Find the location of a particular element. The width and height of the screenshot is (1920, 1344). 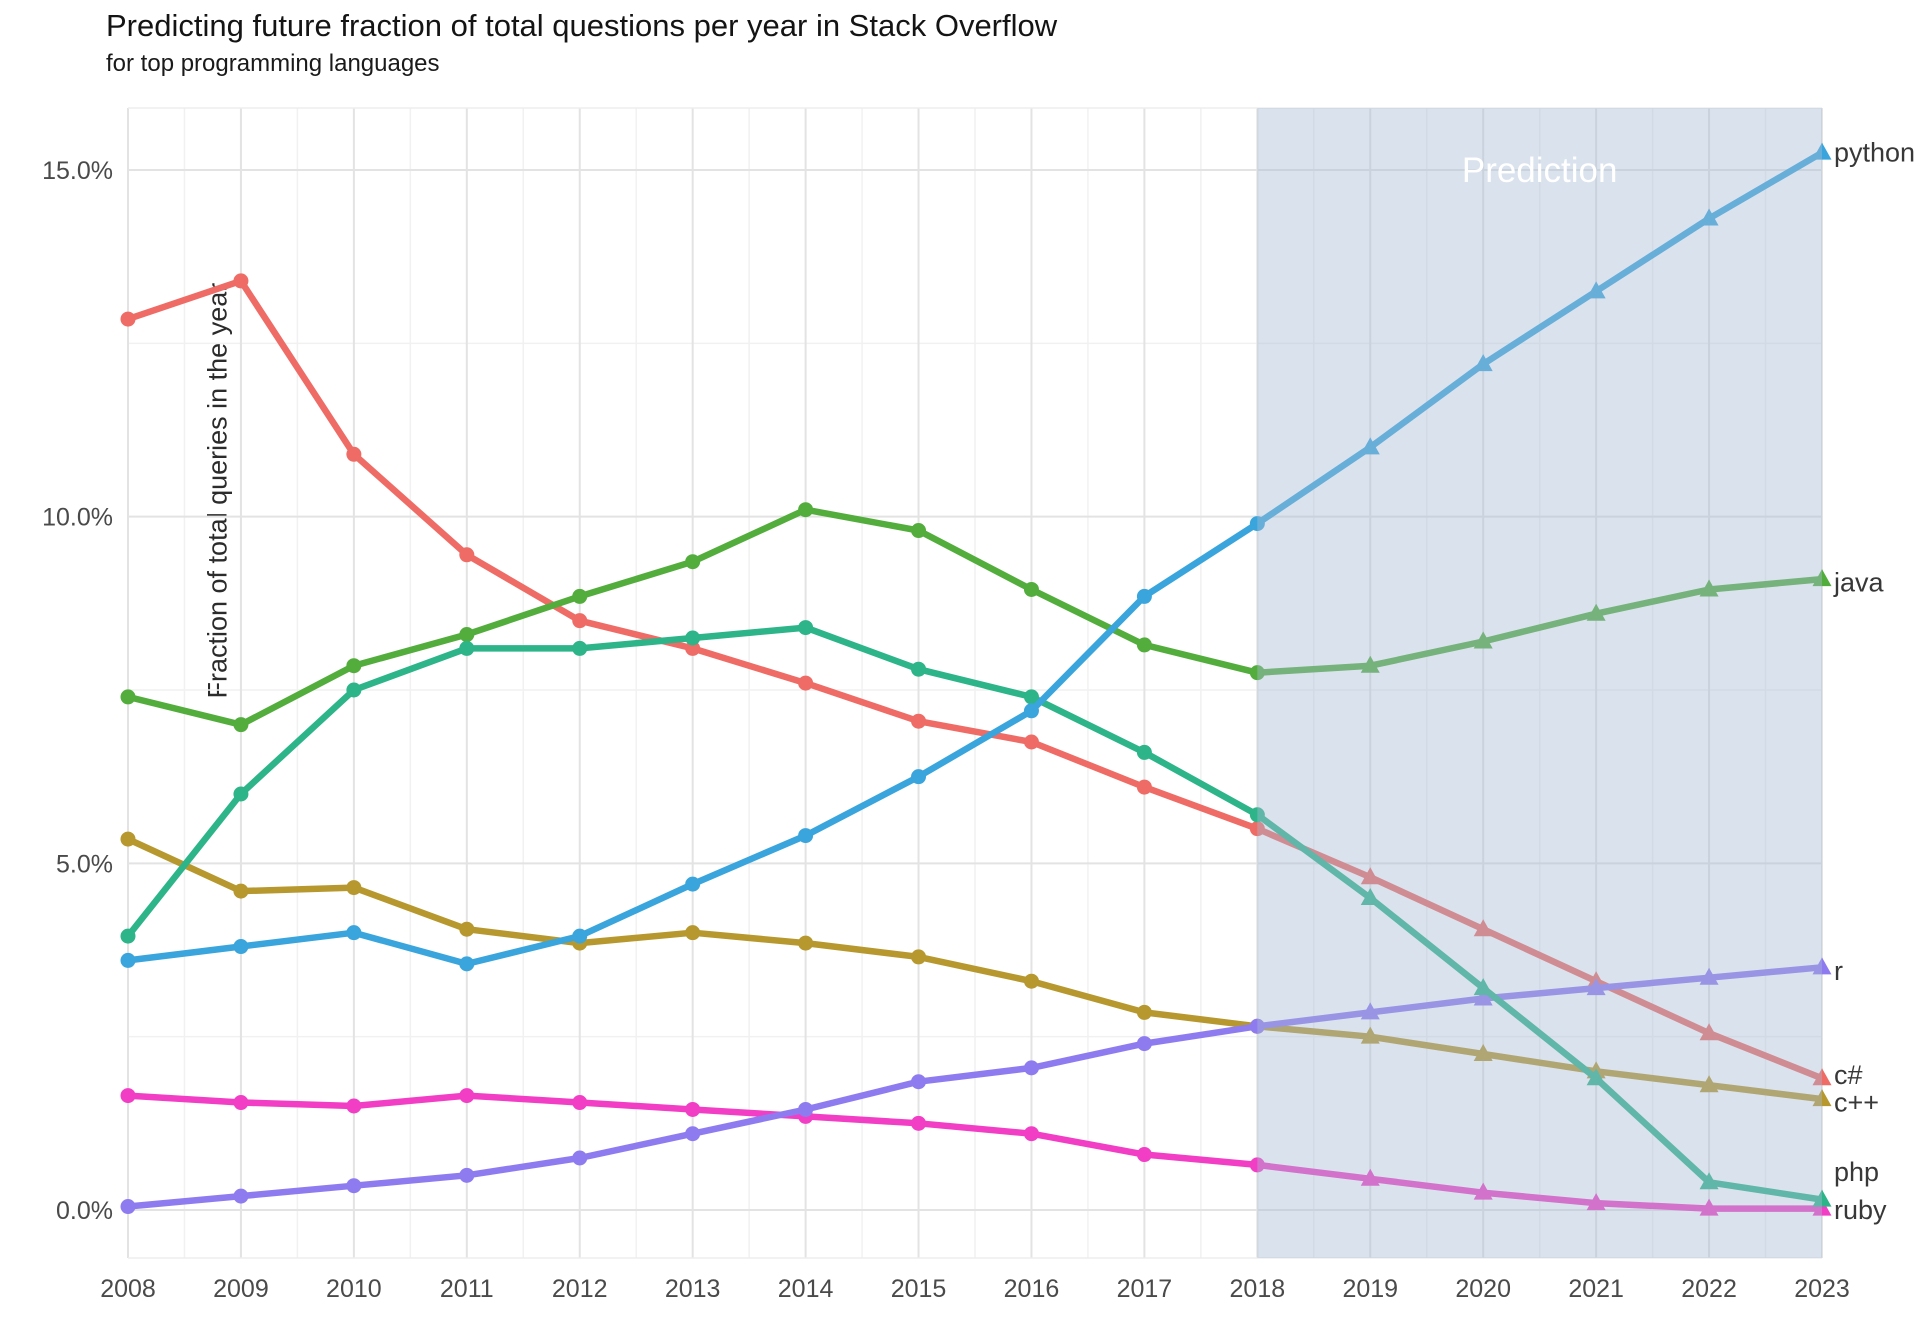

x-tick-label: 2013 is located at coordinates (693, 1289).